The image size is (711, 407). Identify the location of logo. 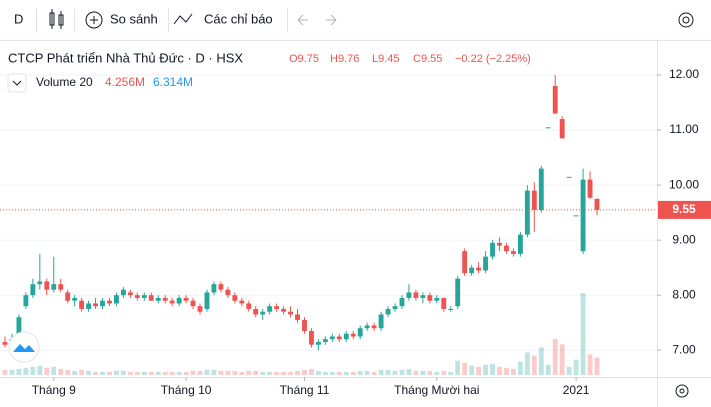
(24, 347).